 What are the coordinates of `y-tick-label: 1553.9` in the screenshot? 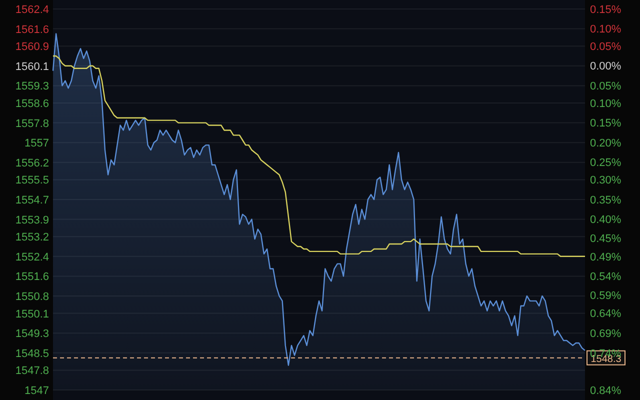 It's located at (32, 220).